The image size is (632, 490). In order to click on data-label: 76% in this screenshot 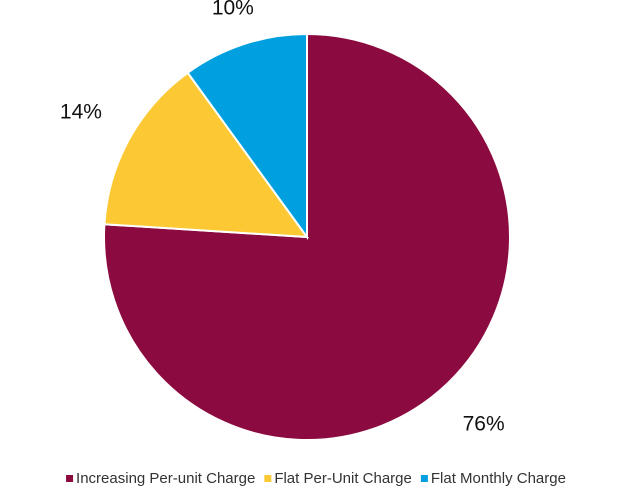, I will do `click(484, 424)`.